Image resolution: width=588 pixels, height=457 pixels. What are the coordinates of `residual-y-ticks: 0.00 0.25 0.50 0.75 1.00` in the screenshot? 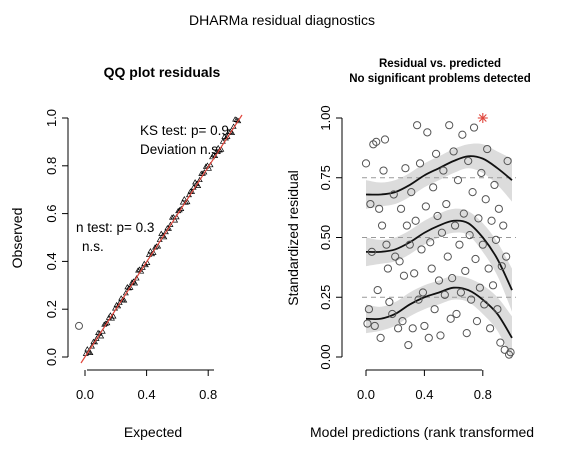 It's located at (330, 237).